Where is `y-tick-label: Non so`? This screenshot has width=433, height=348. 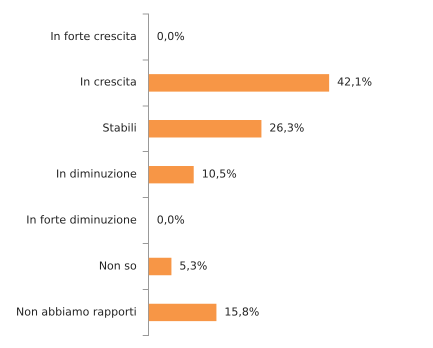 y-tick-label: Non so is located at coordinates (117, 265).